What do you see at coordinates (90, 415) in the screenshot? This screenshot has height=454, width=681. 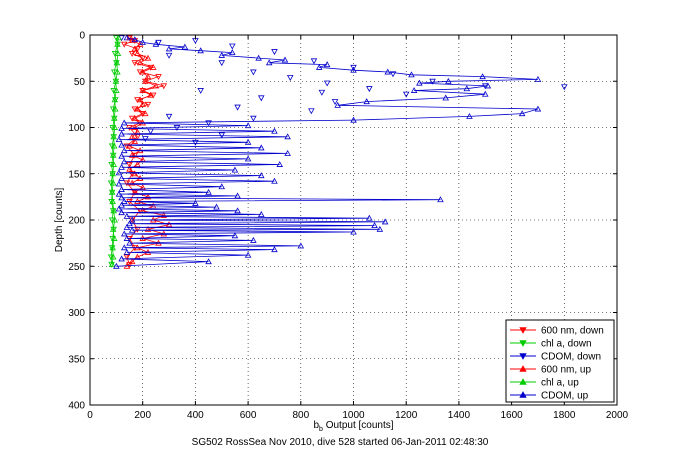 I see `x-tick-label: 0` at bounding box center [90, 415].